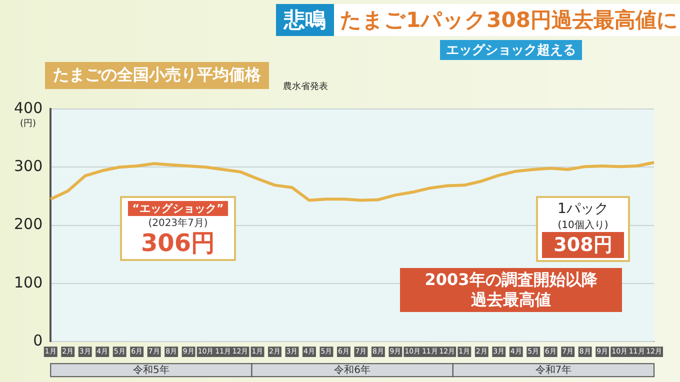 This screenshot has height=382, width=680. What do you see at coordinates (583, 225) in the screenshot?
I see `annotation: (10個入り)` at bounding box center [583, 225].